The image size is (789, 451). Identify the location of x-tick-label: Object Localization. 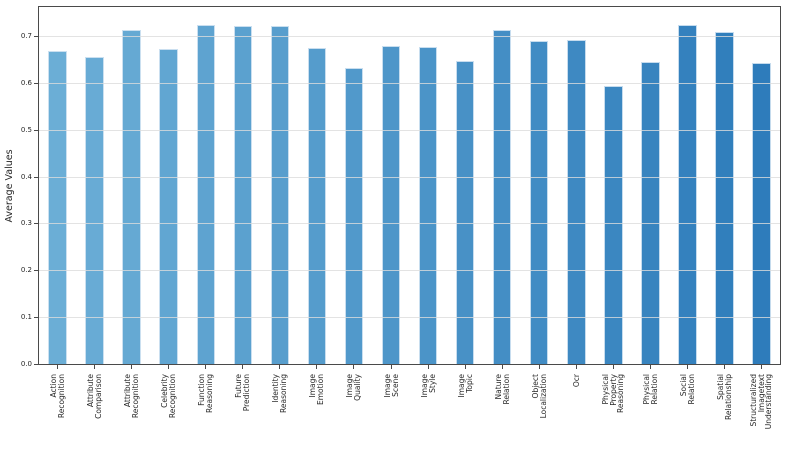
(539, 409).